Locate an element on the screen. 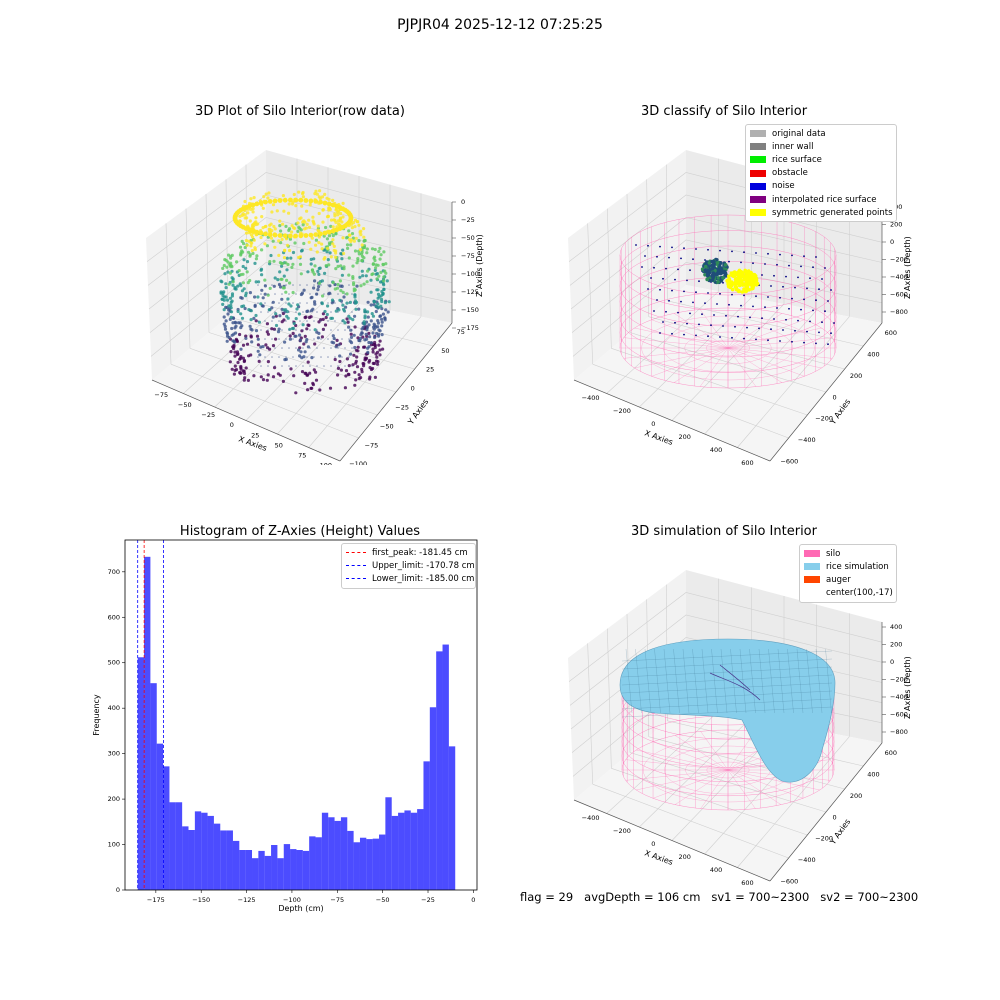  x-tick-label: 0 is located at coordinates (473, 900).